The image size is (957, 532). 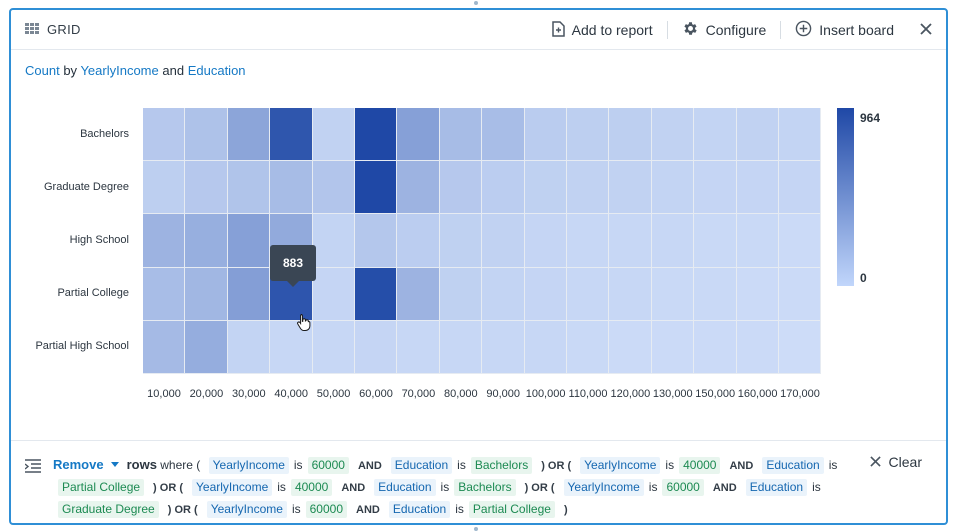 I want to click on resize-handle-bottom, so click(x=476, y=529).